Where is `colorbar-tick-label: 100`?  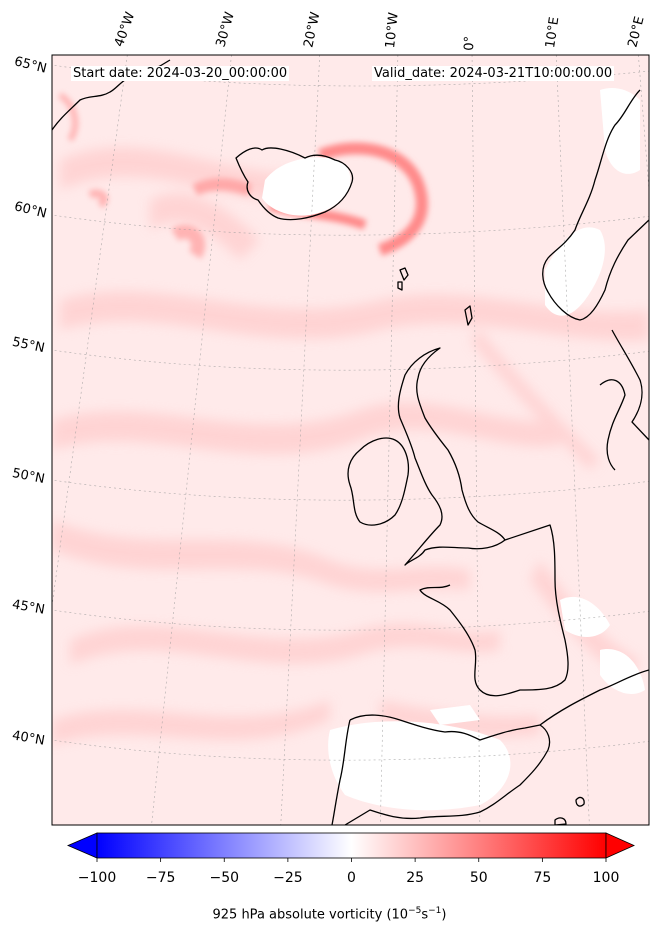 colorbar-tick-label: 100 is located at coordinates (606, 878).